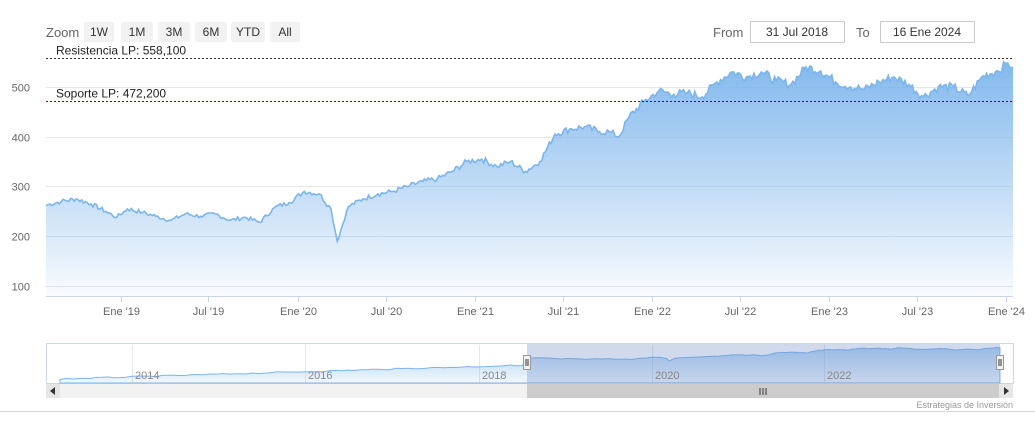  I want to click on navigator-selection, so click(763, 363).